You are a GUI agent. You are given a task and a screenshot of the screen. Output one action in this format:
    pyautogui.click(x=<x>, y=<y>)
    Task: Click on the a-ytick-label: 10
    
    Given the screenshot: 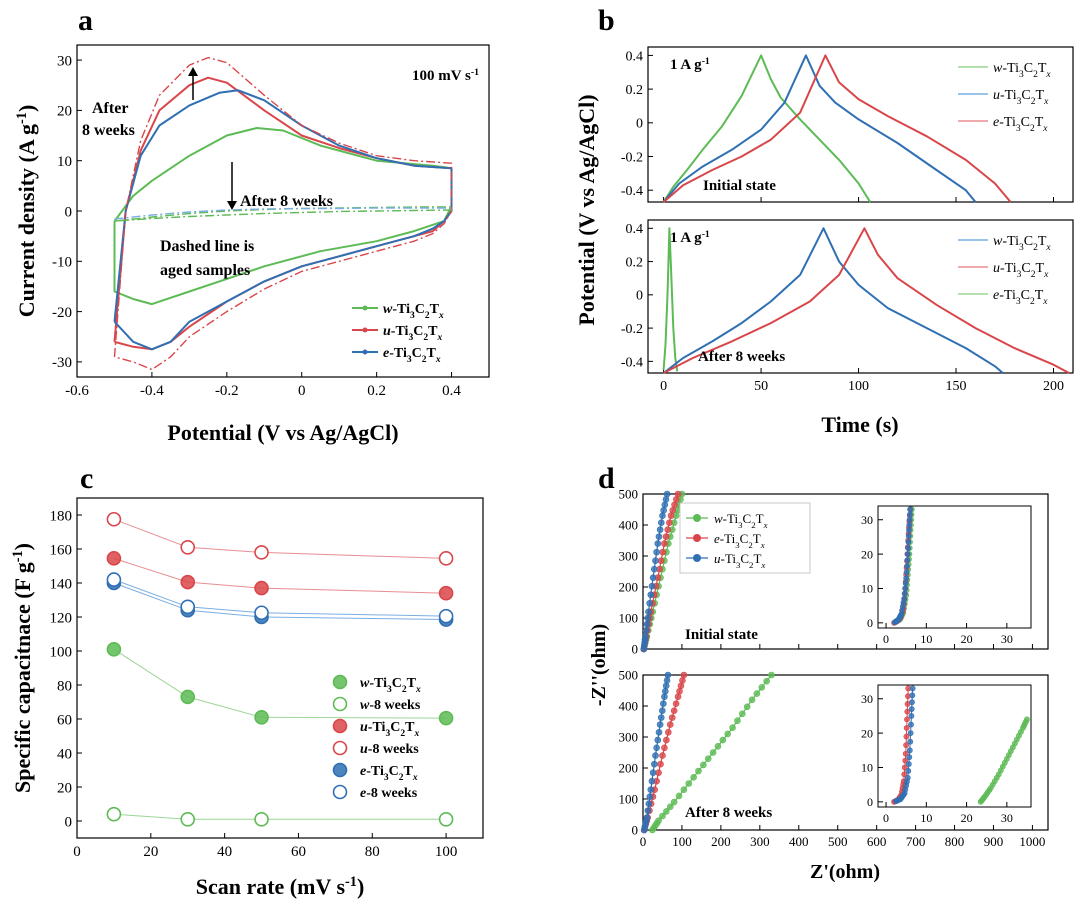 What is the action you would take?
    pyautogui.click(x=64, y=162)
    